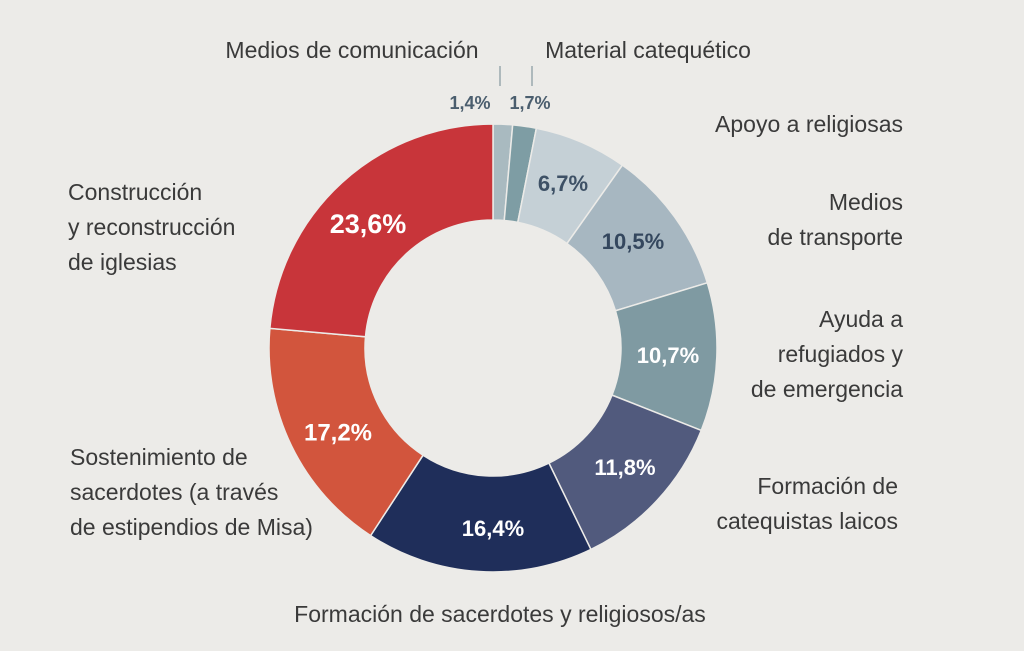 This screenshot has width=1024, height=651. What do you see at coordinates (835, 219) in the screenshot?
I see `slice-category-label: Medios de transporte` at bounding box center [835, 219].